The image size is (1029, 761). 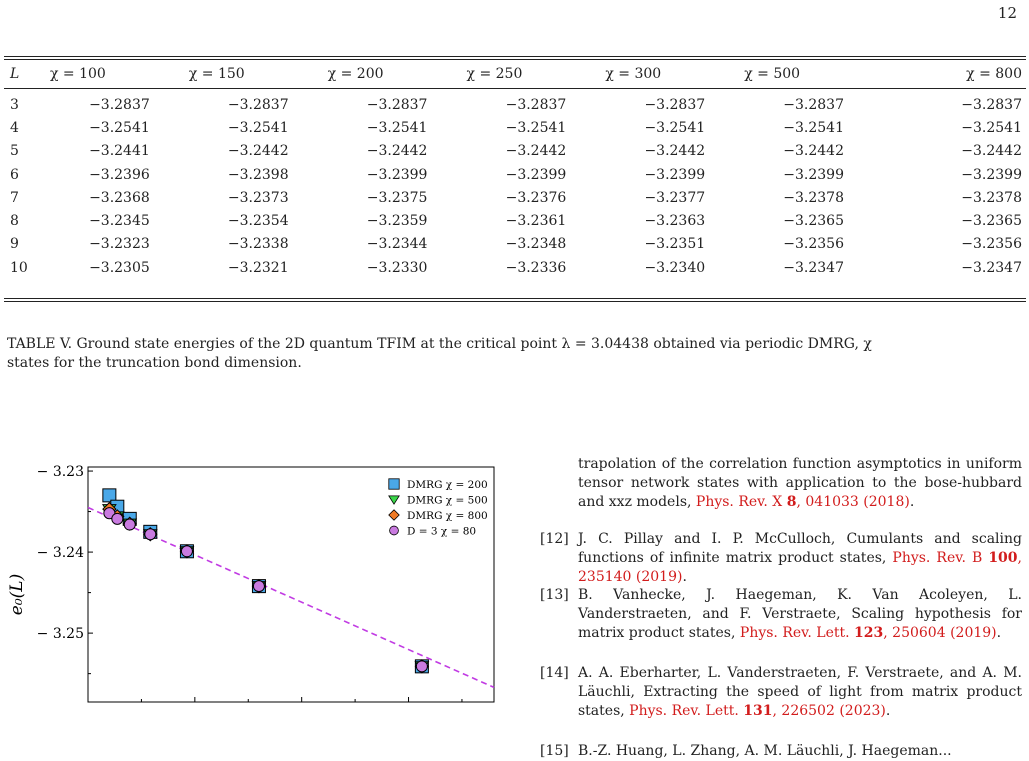 I want to click on table-cell: −3.2361, so click(x=536, y=221).